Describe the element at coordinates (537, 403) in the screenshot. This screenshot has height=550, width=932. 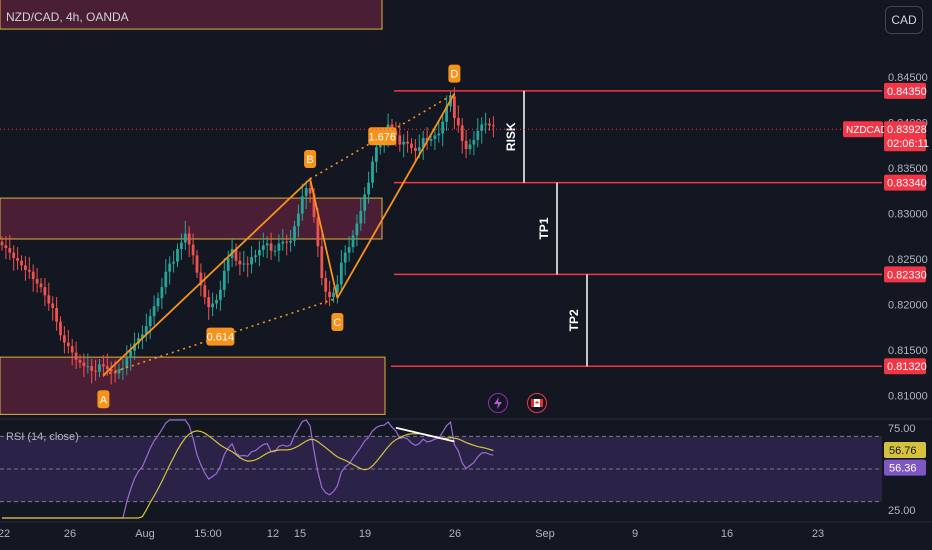
I see `canada-flag-icon` at that location.